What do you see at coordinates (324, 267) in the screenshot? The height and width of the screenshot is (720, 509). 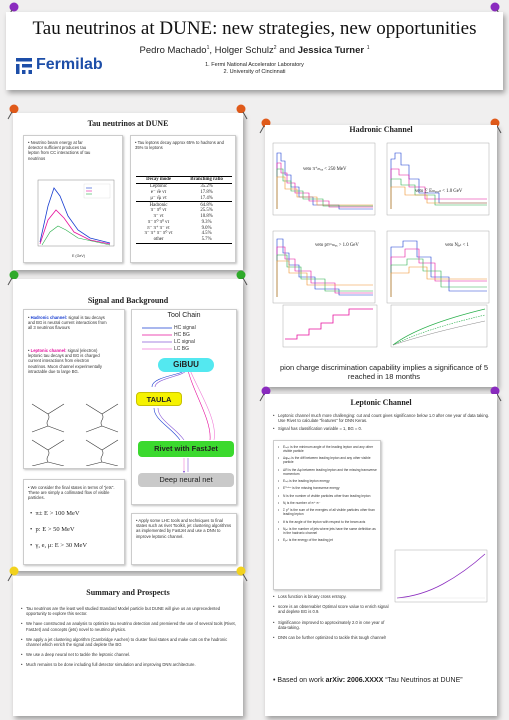 I see `plot-pt-veto` at bounding box center [324, 267].